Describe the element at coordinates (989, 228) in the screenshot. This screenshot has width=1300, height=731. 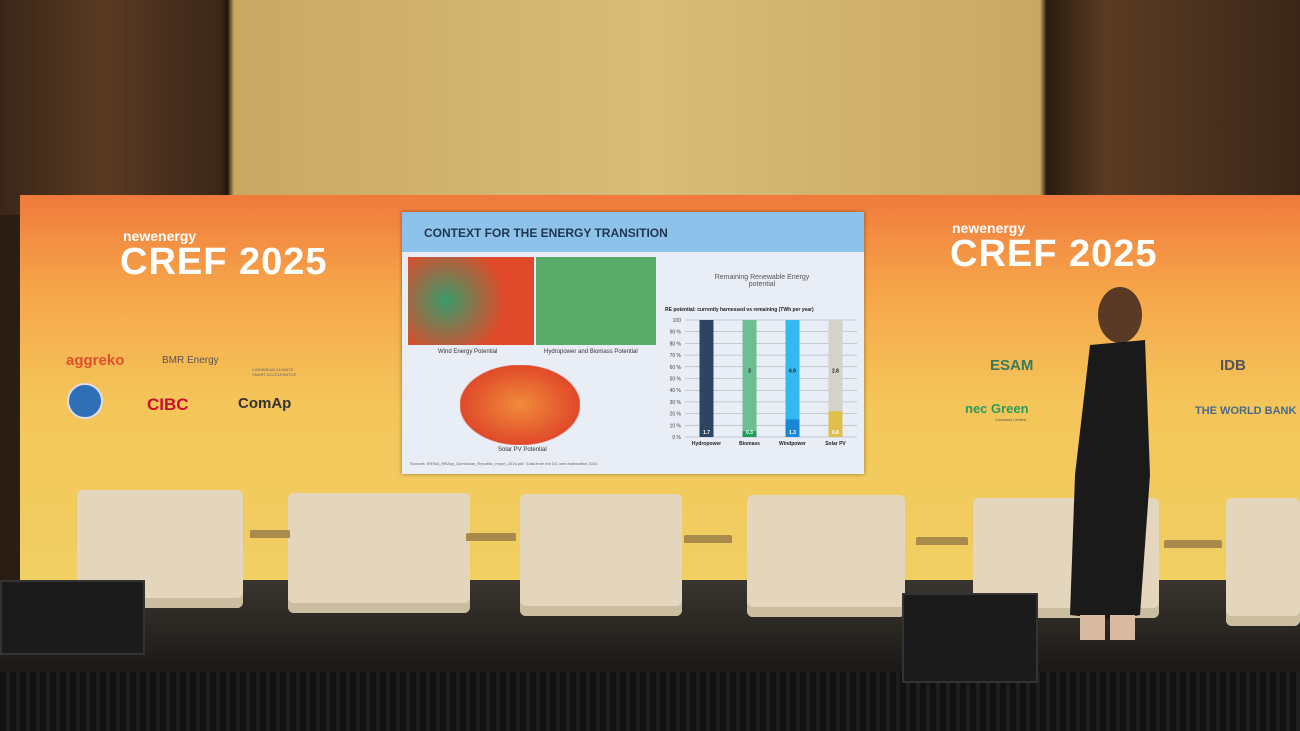
I see `brand-right: newenergy` at that location.